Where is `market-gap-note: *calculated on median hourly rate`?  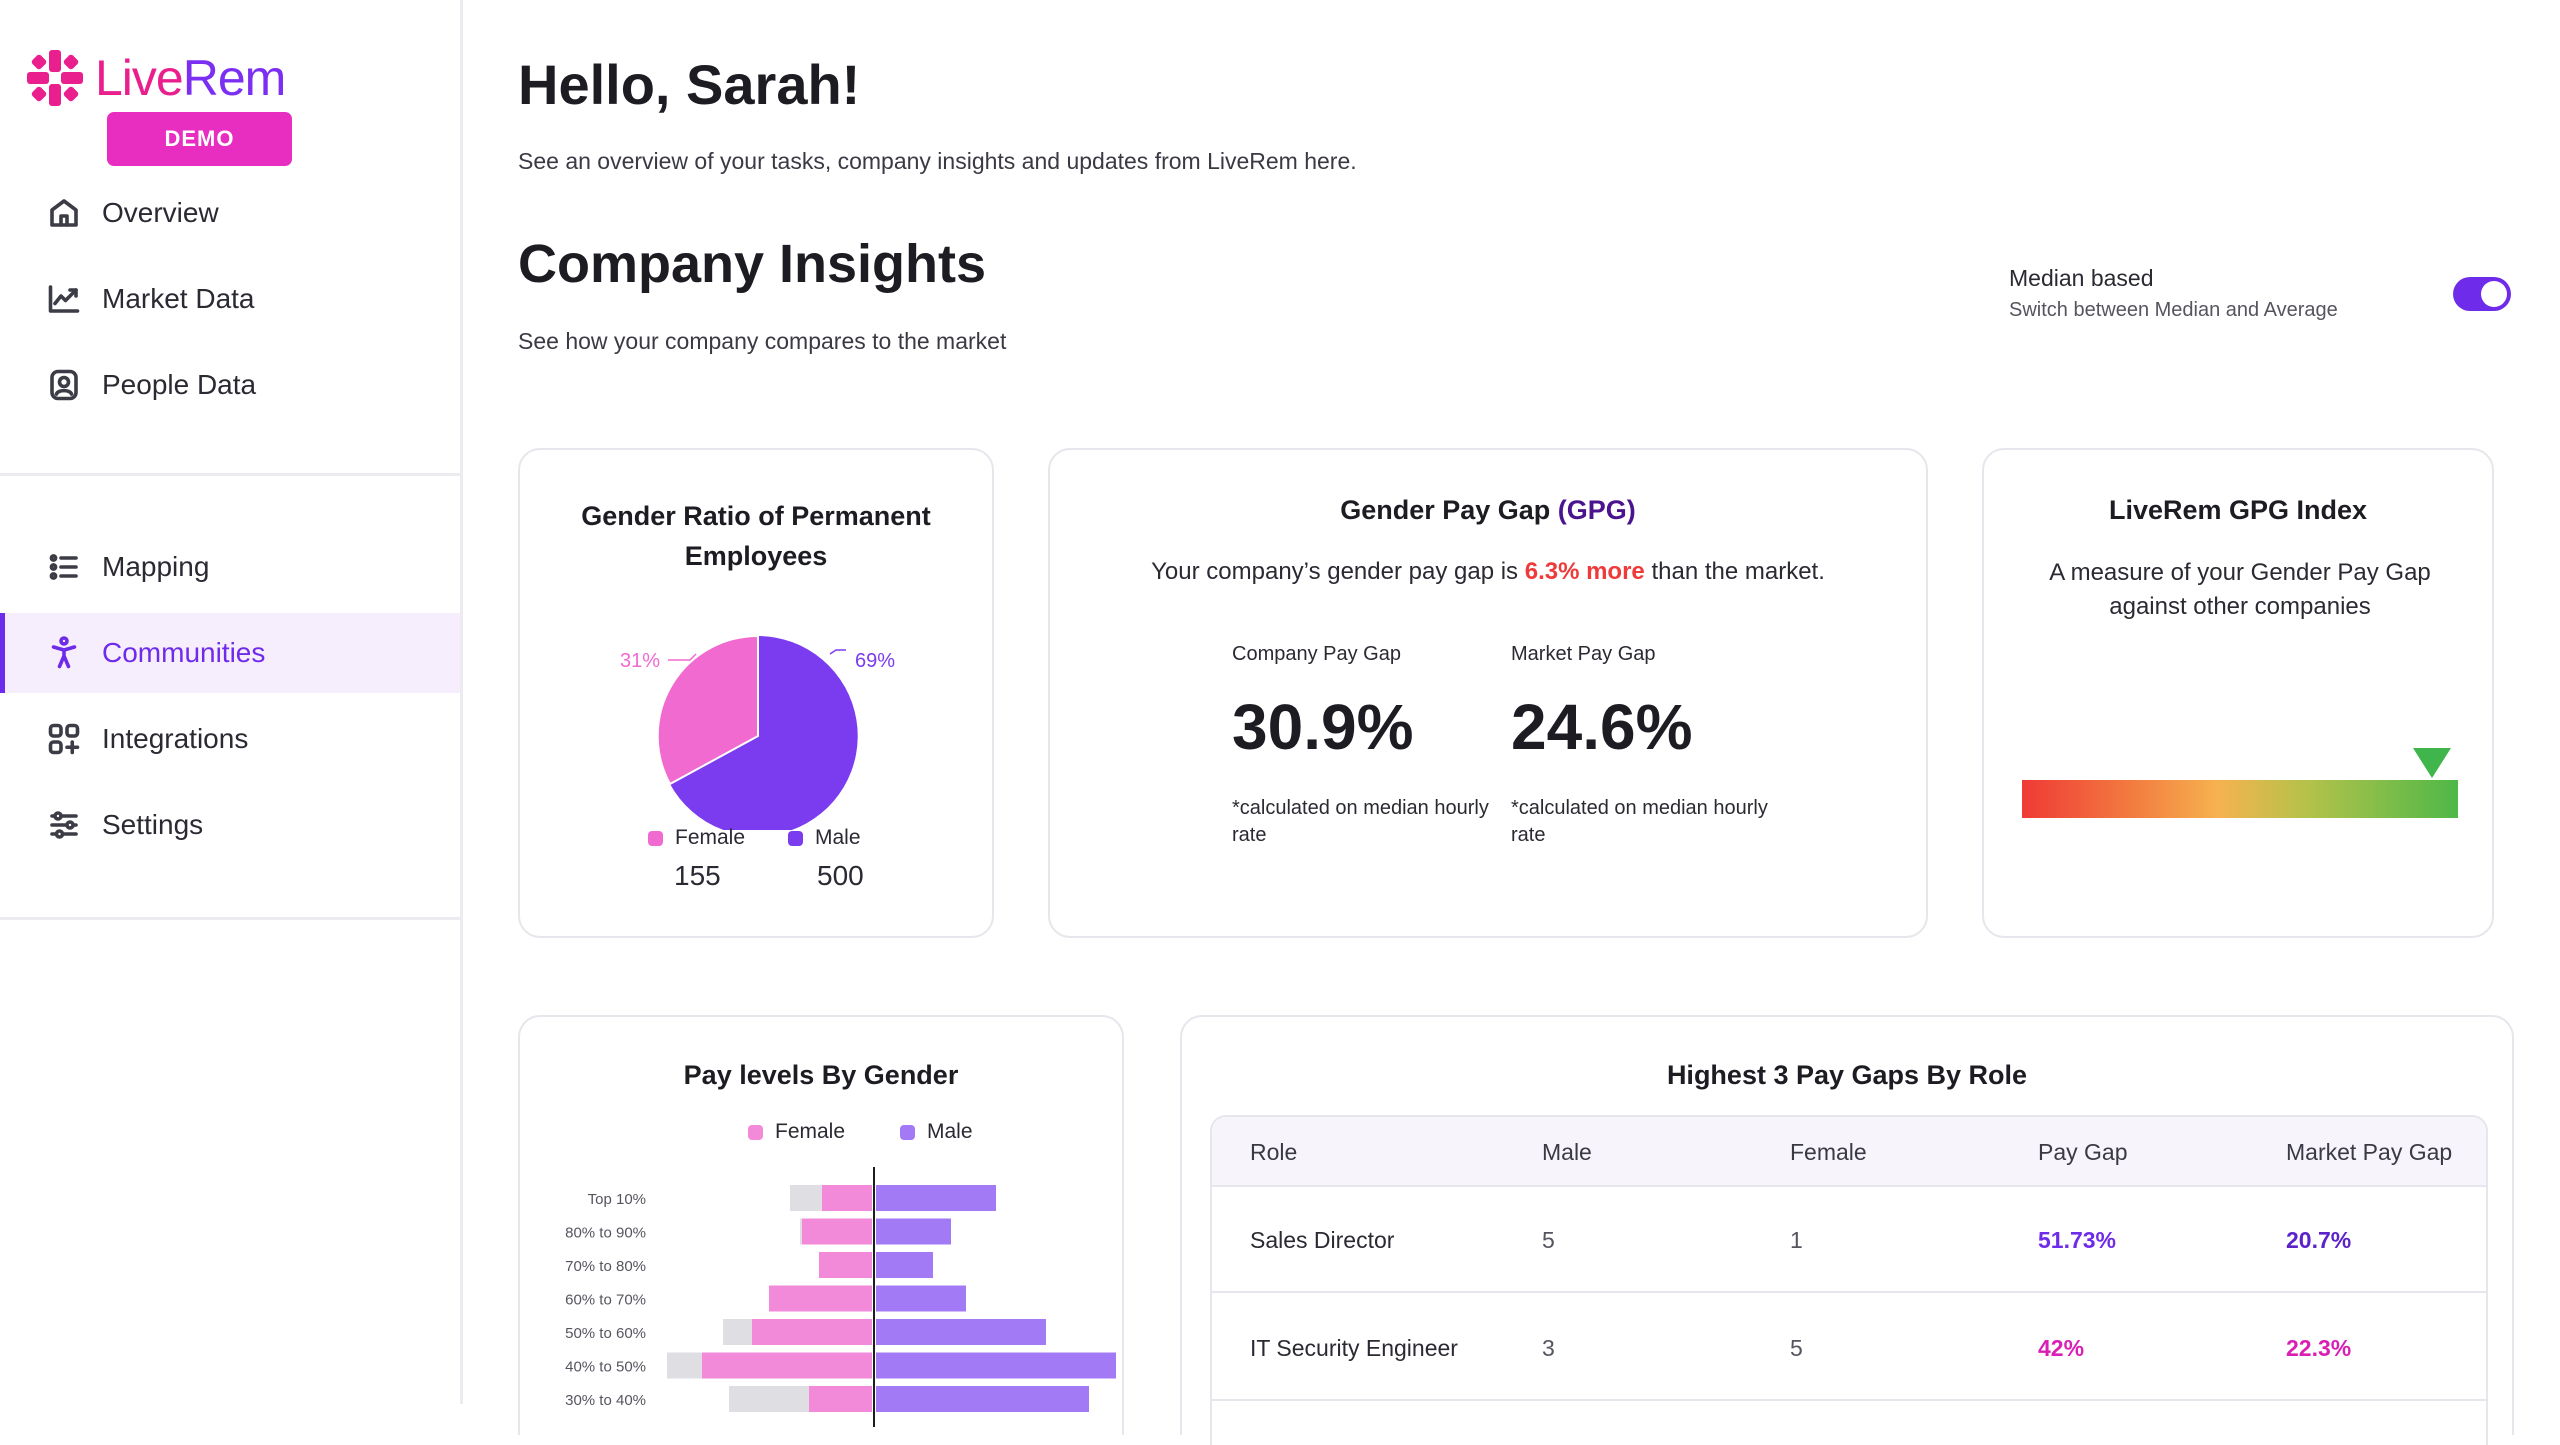 market-gap-note: *calculated on median hourly rate is located at coordinates (1639, 821).